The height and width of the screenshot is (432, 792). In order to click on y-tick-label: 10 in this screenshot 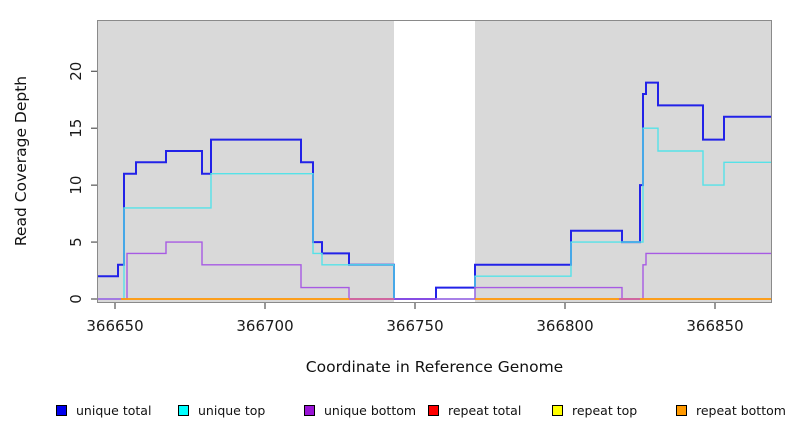, I will do `click(76, 185)`.